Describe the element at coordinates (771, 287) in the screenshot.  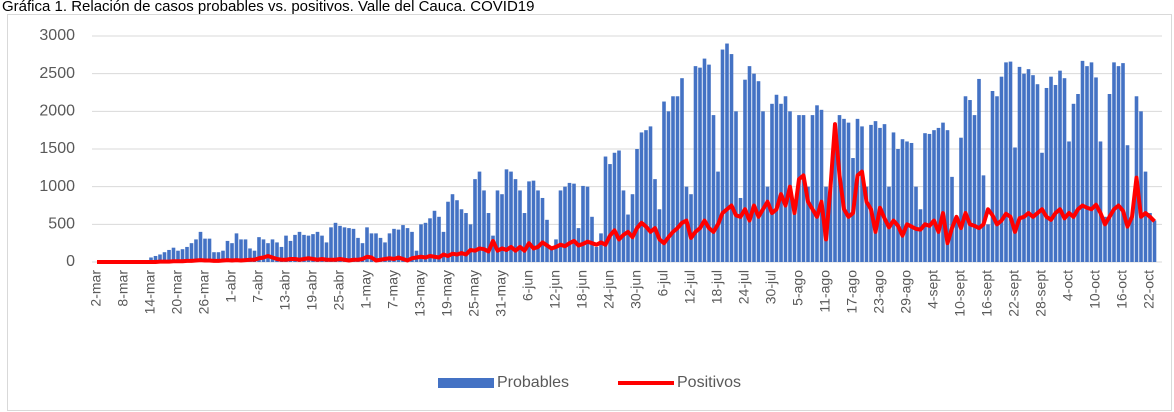
I see `x-tick-label: 30-jul` at that location.